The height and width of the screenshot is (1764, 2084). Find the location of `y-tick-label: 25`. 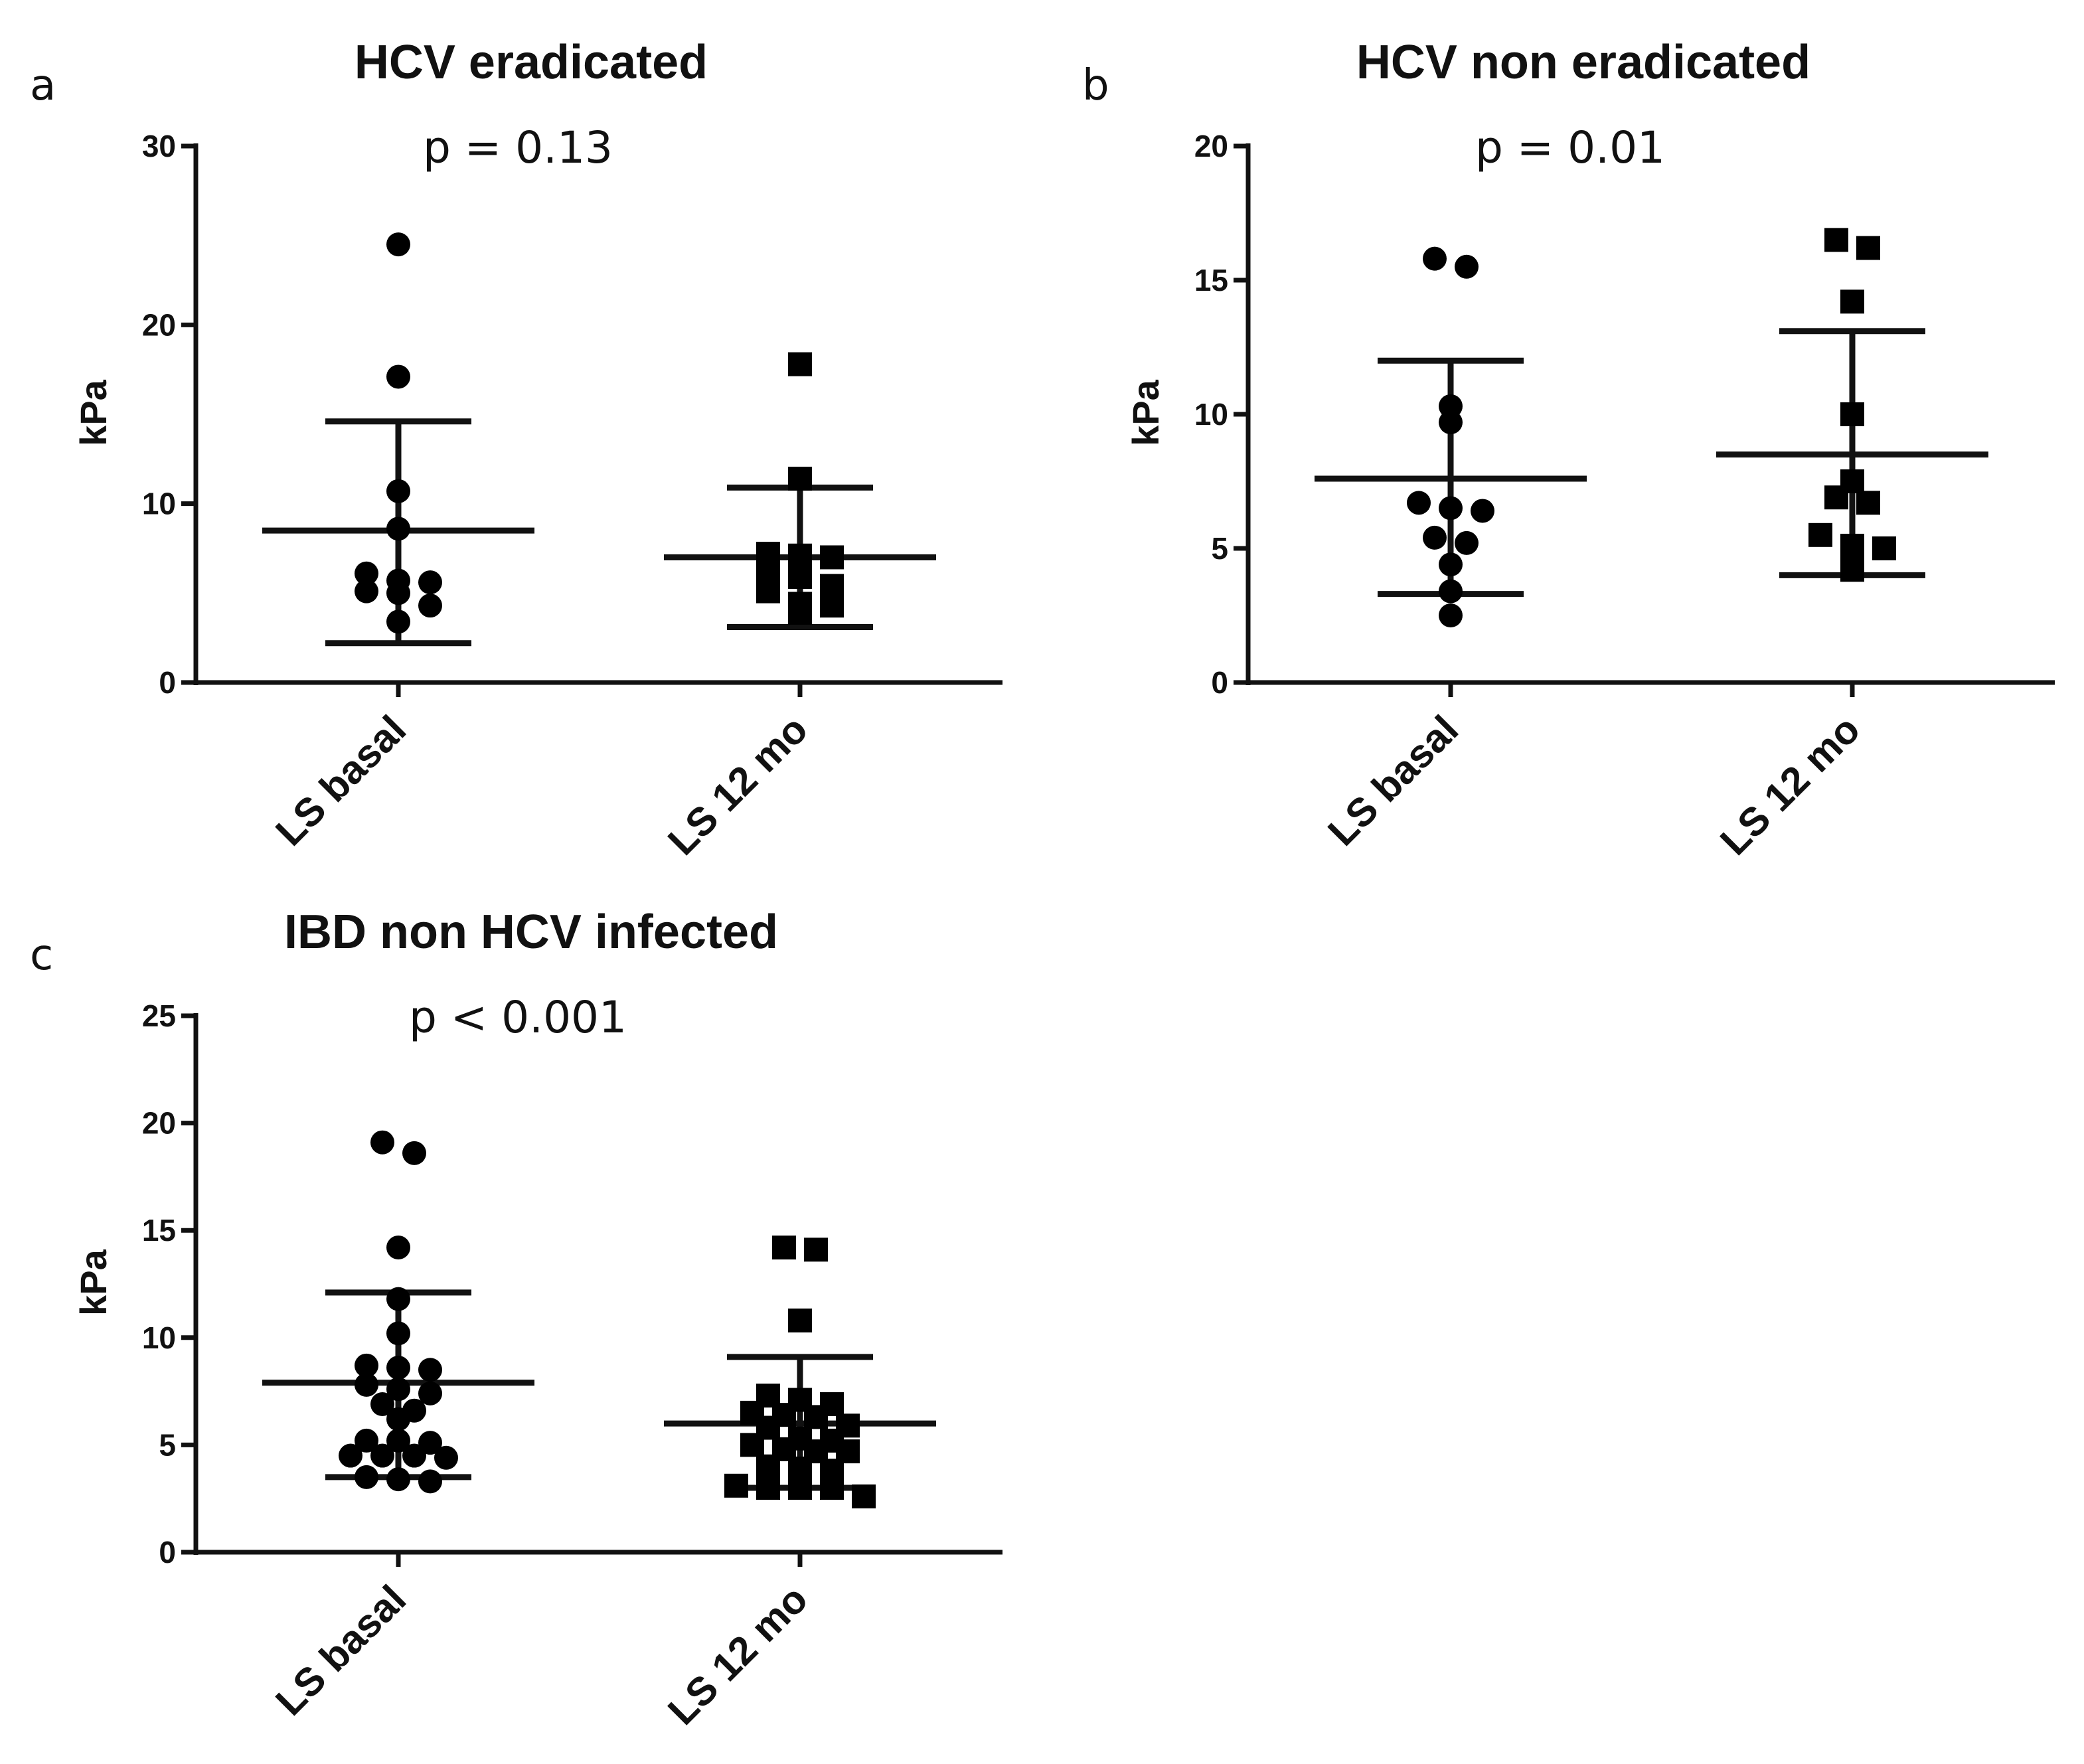

y-tick-label: 25 is located at coordinates (159, 1016).